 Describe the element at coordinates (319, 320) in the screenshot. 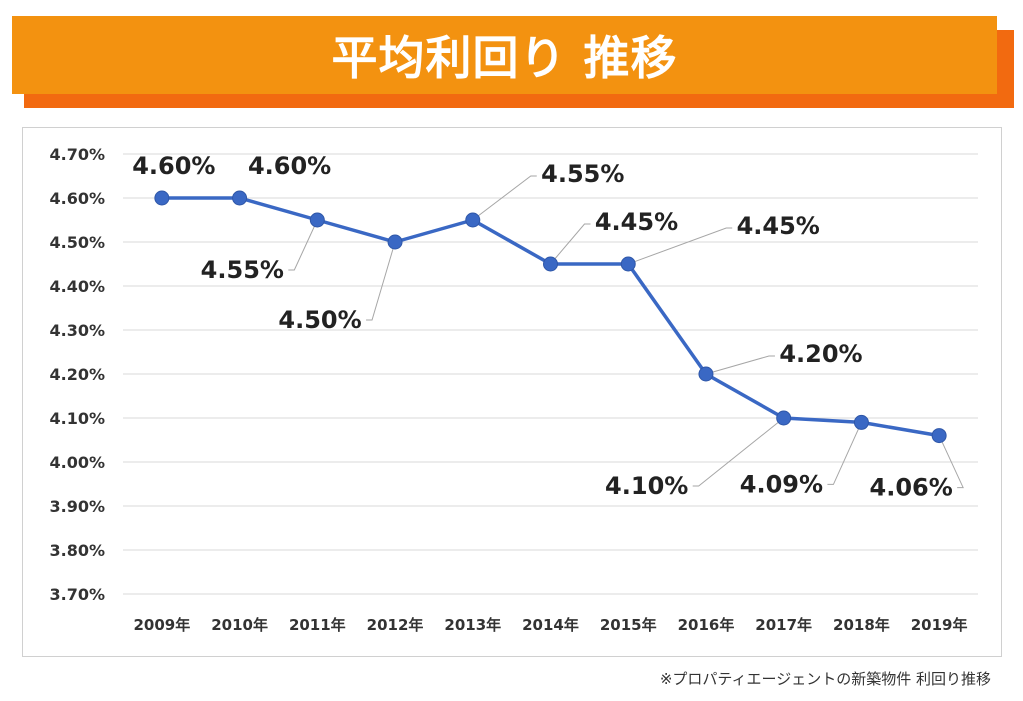

I see `data-label: 4.50%` at that location.